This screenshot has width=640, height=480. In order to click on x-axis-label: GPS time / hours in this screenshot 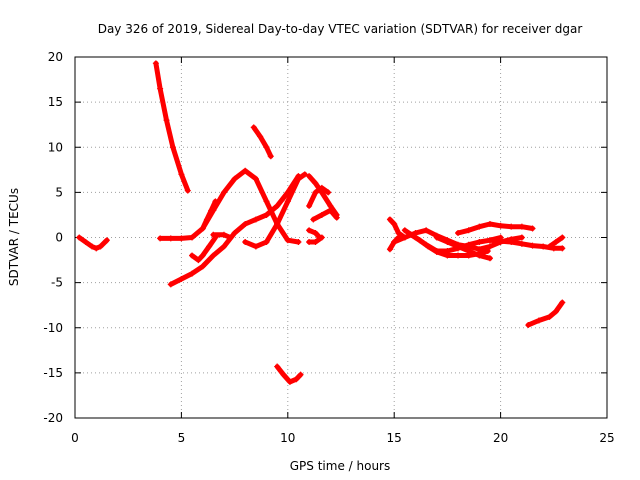, I will do `click(340, 466)`.